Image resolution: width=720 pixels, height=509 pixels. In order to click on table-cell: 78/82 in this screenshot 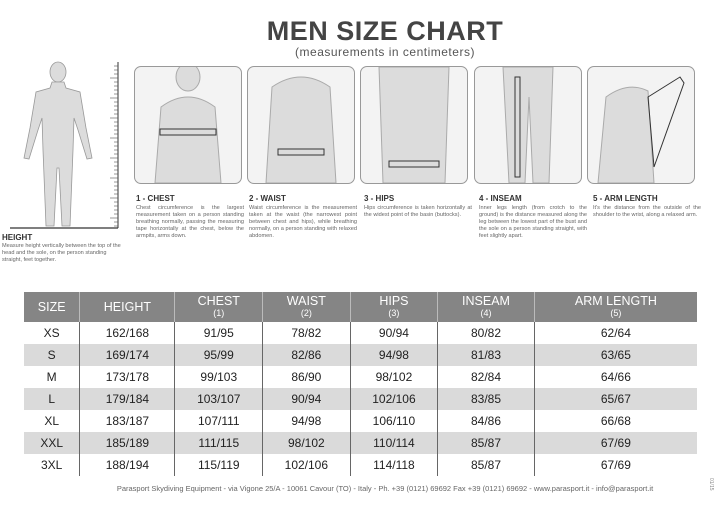, I will do `click(306, 333)`.